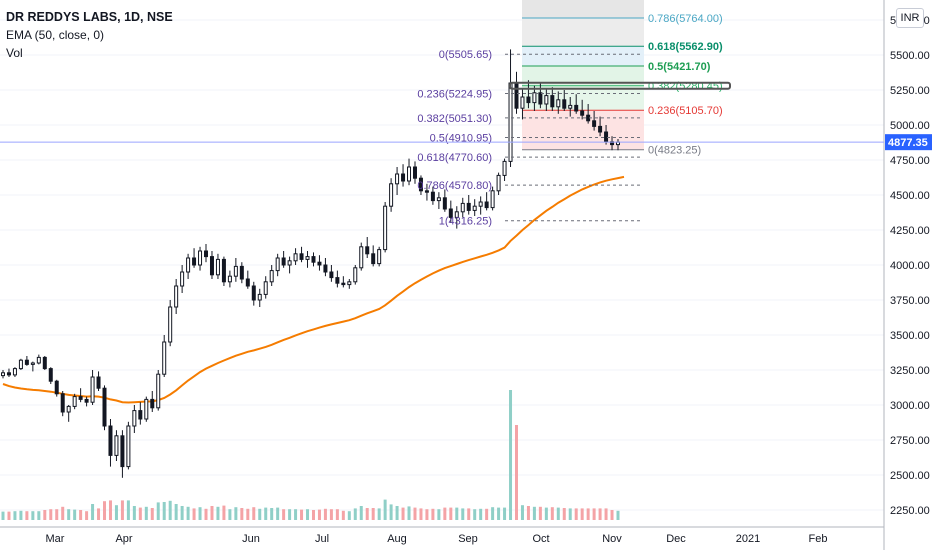 The width and height of the screenshot is (932, 555). Describe the element at coordinates (910, 18) in the screenshot. I see `currency-badge: INR` at that location.